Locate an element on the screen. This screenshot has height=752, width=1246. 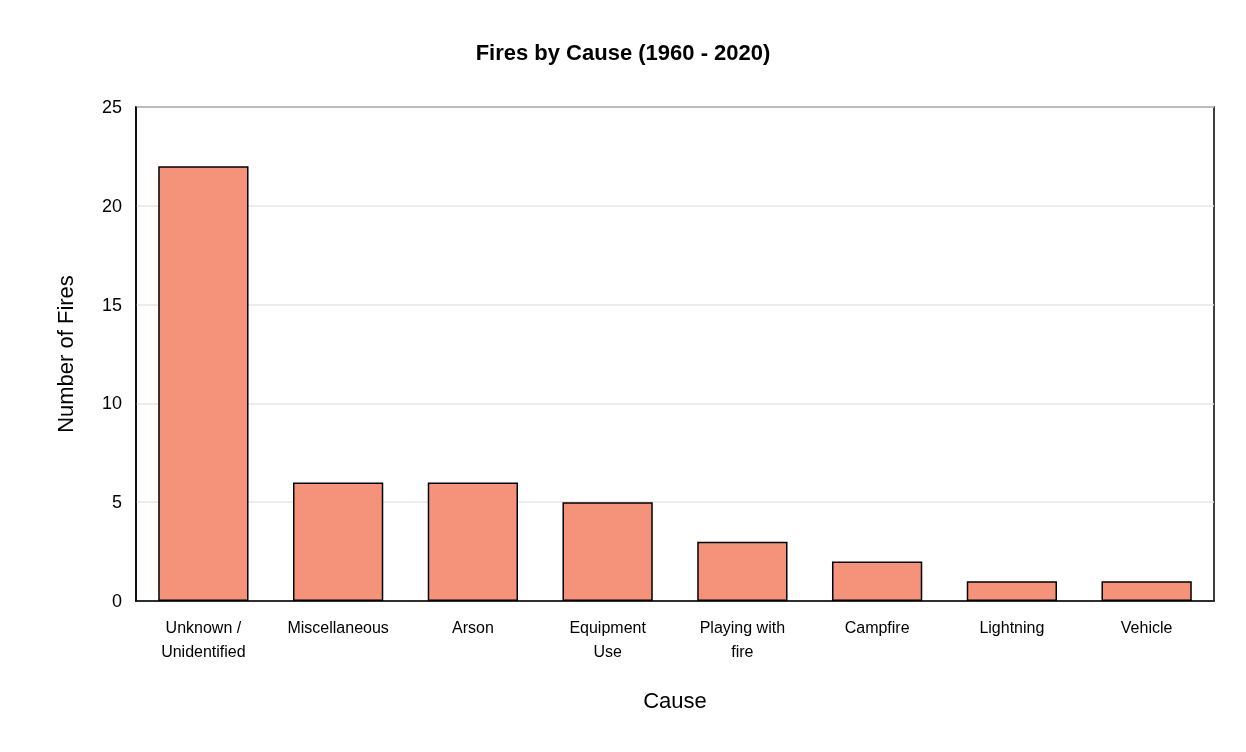
x-tick-label: Lightning is located at coordinates (1012, 627).